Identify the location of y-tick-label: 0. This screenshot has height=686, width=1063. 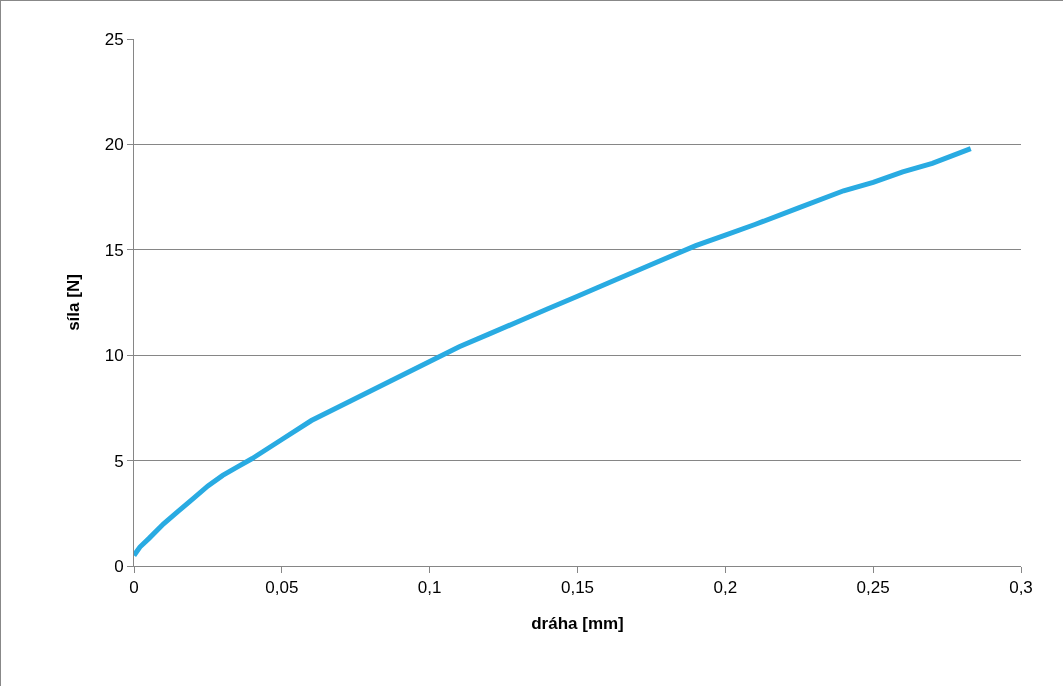
(119, 566).